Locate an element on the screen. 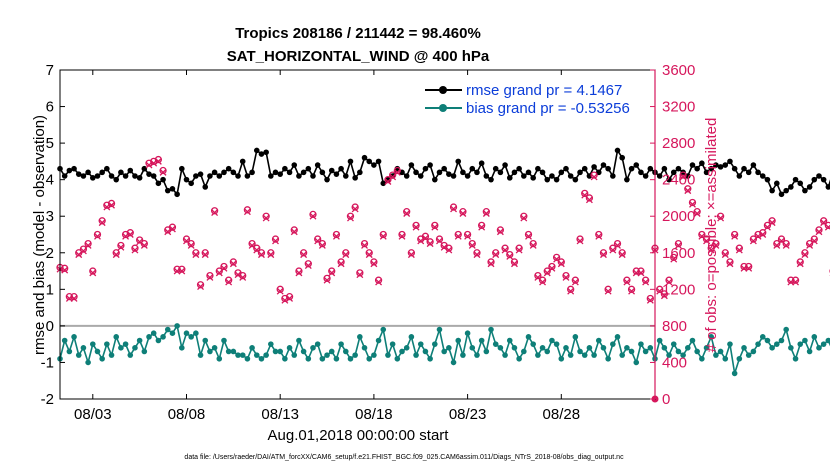 The width and height of the screenshot is (830, 470). y-tick-label: 0 is located at coordinates (50, 326).